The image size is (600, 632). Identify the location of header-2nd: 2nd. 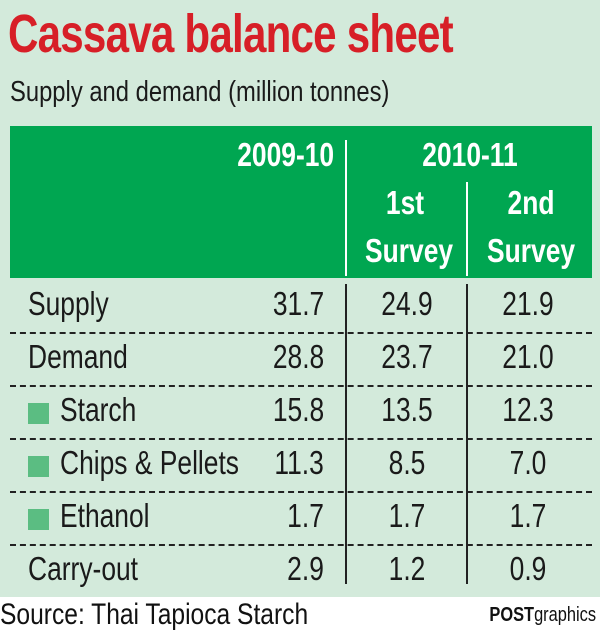
(531, 202).